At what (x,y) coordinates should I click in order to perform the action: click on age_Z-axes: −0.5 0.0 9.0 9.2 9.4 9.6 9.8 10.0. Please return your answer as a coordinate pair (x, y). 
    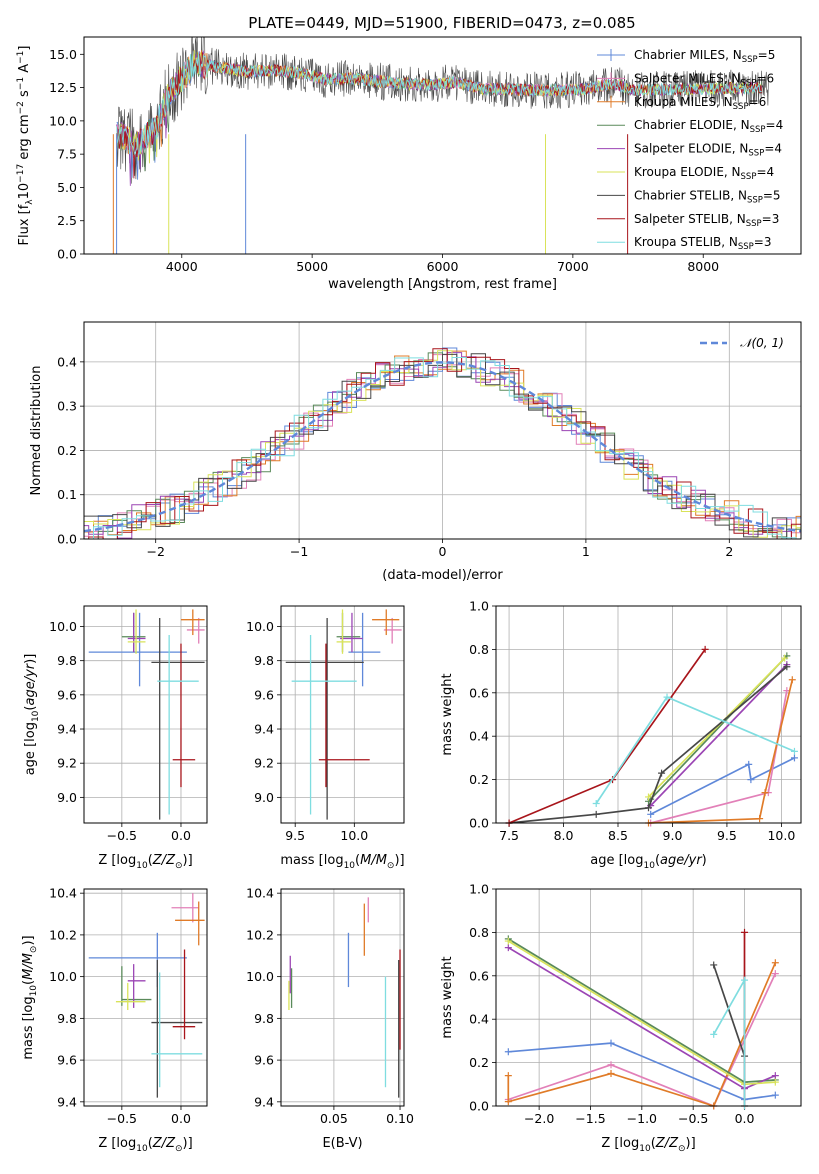
    Looking at the image, I should click on (128, 724).